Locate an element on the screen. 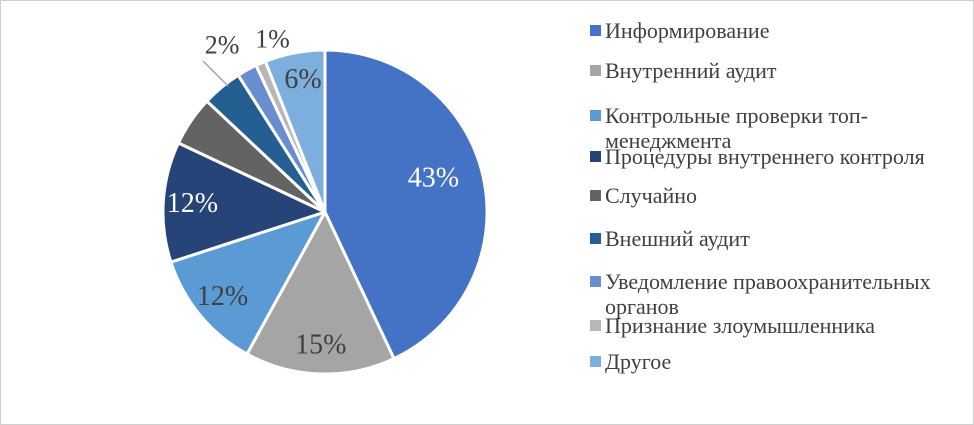 This screenshot has height=425, width=974. legend-label: Процедуры внутреннего контроля is located at coordinates (780, 156).